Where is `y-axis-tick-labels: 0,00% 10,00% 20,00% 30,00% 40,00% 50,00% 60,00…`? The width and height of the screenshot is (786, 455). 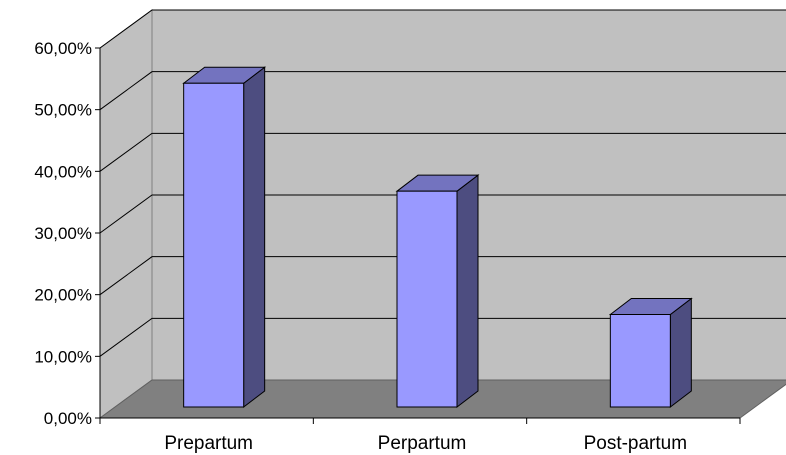
y-axis-tick-labels: 0,00% 10,00% 20,00% 30,00% 40,00% 50,00% 60,00… is located at coordinates (63, 233).